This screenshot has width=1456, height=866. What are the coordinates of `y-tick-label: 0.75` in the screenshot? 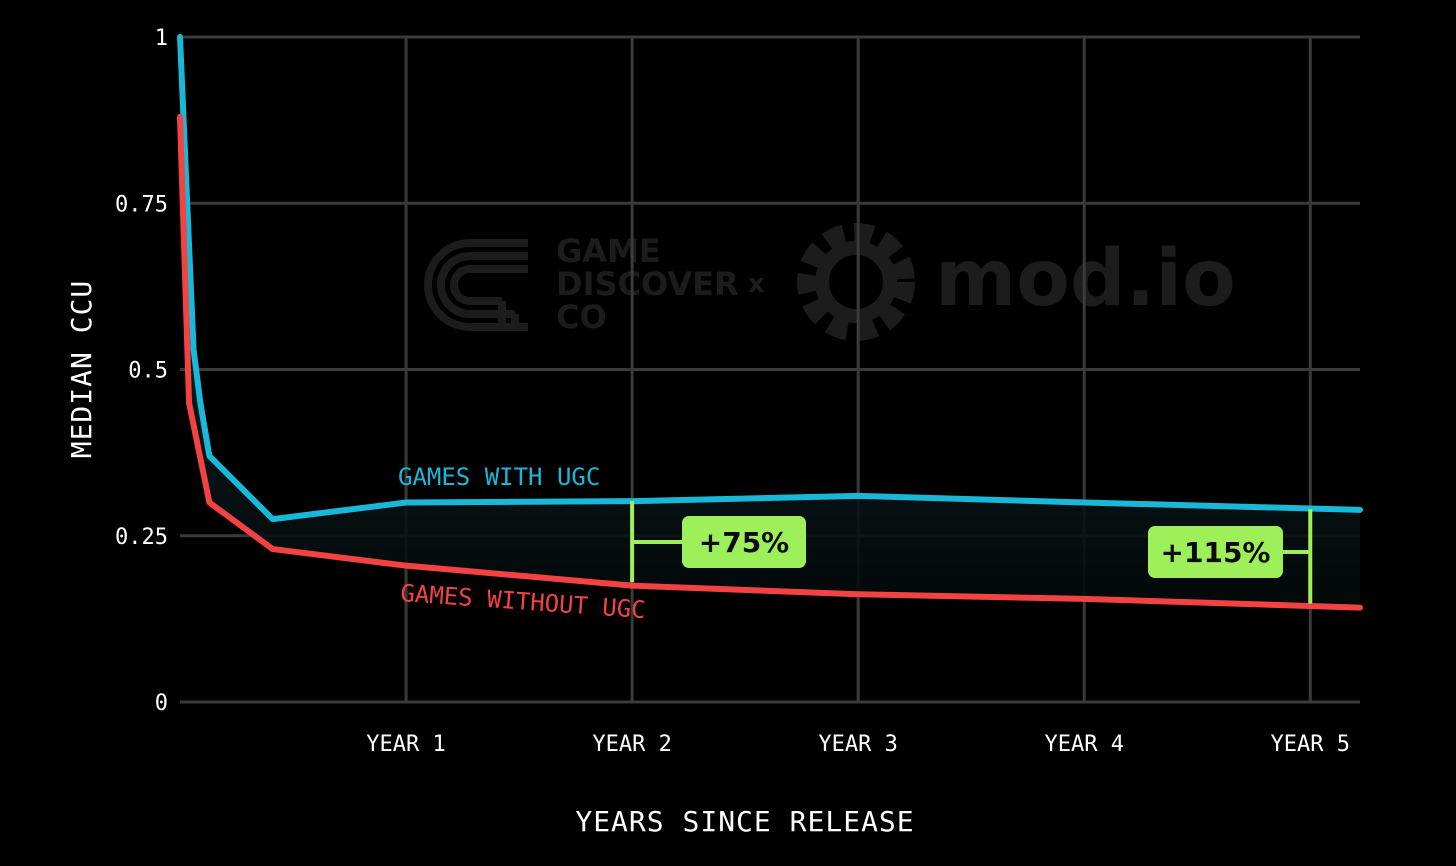 It's located at (141, 204).